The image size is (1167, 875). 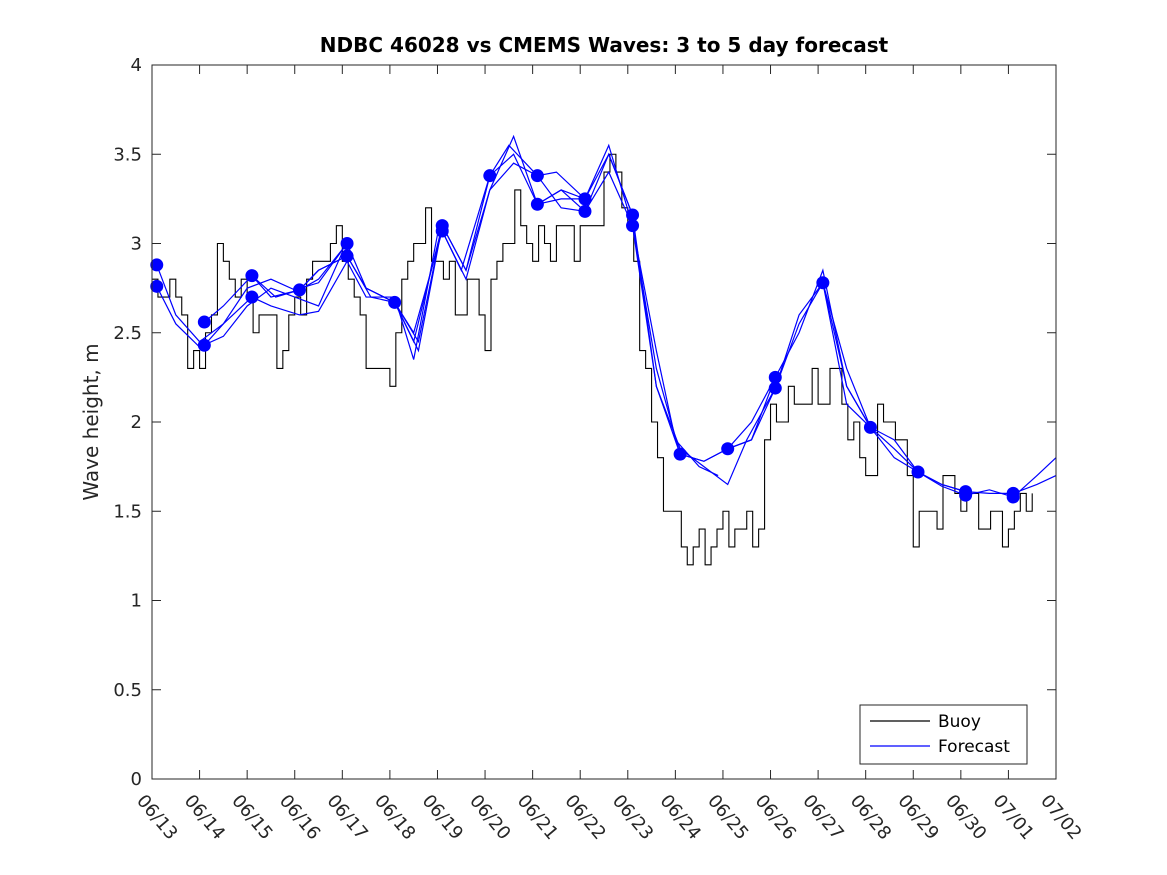 I want to click on y-tick-label: 1.5, so click(x=127, y=511).